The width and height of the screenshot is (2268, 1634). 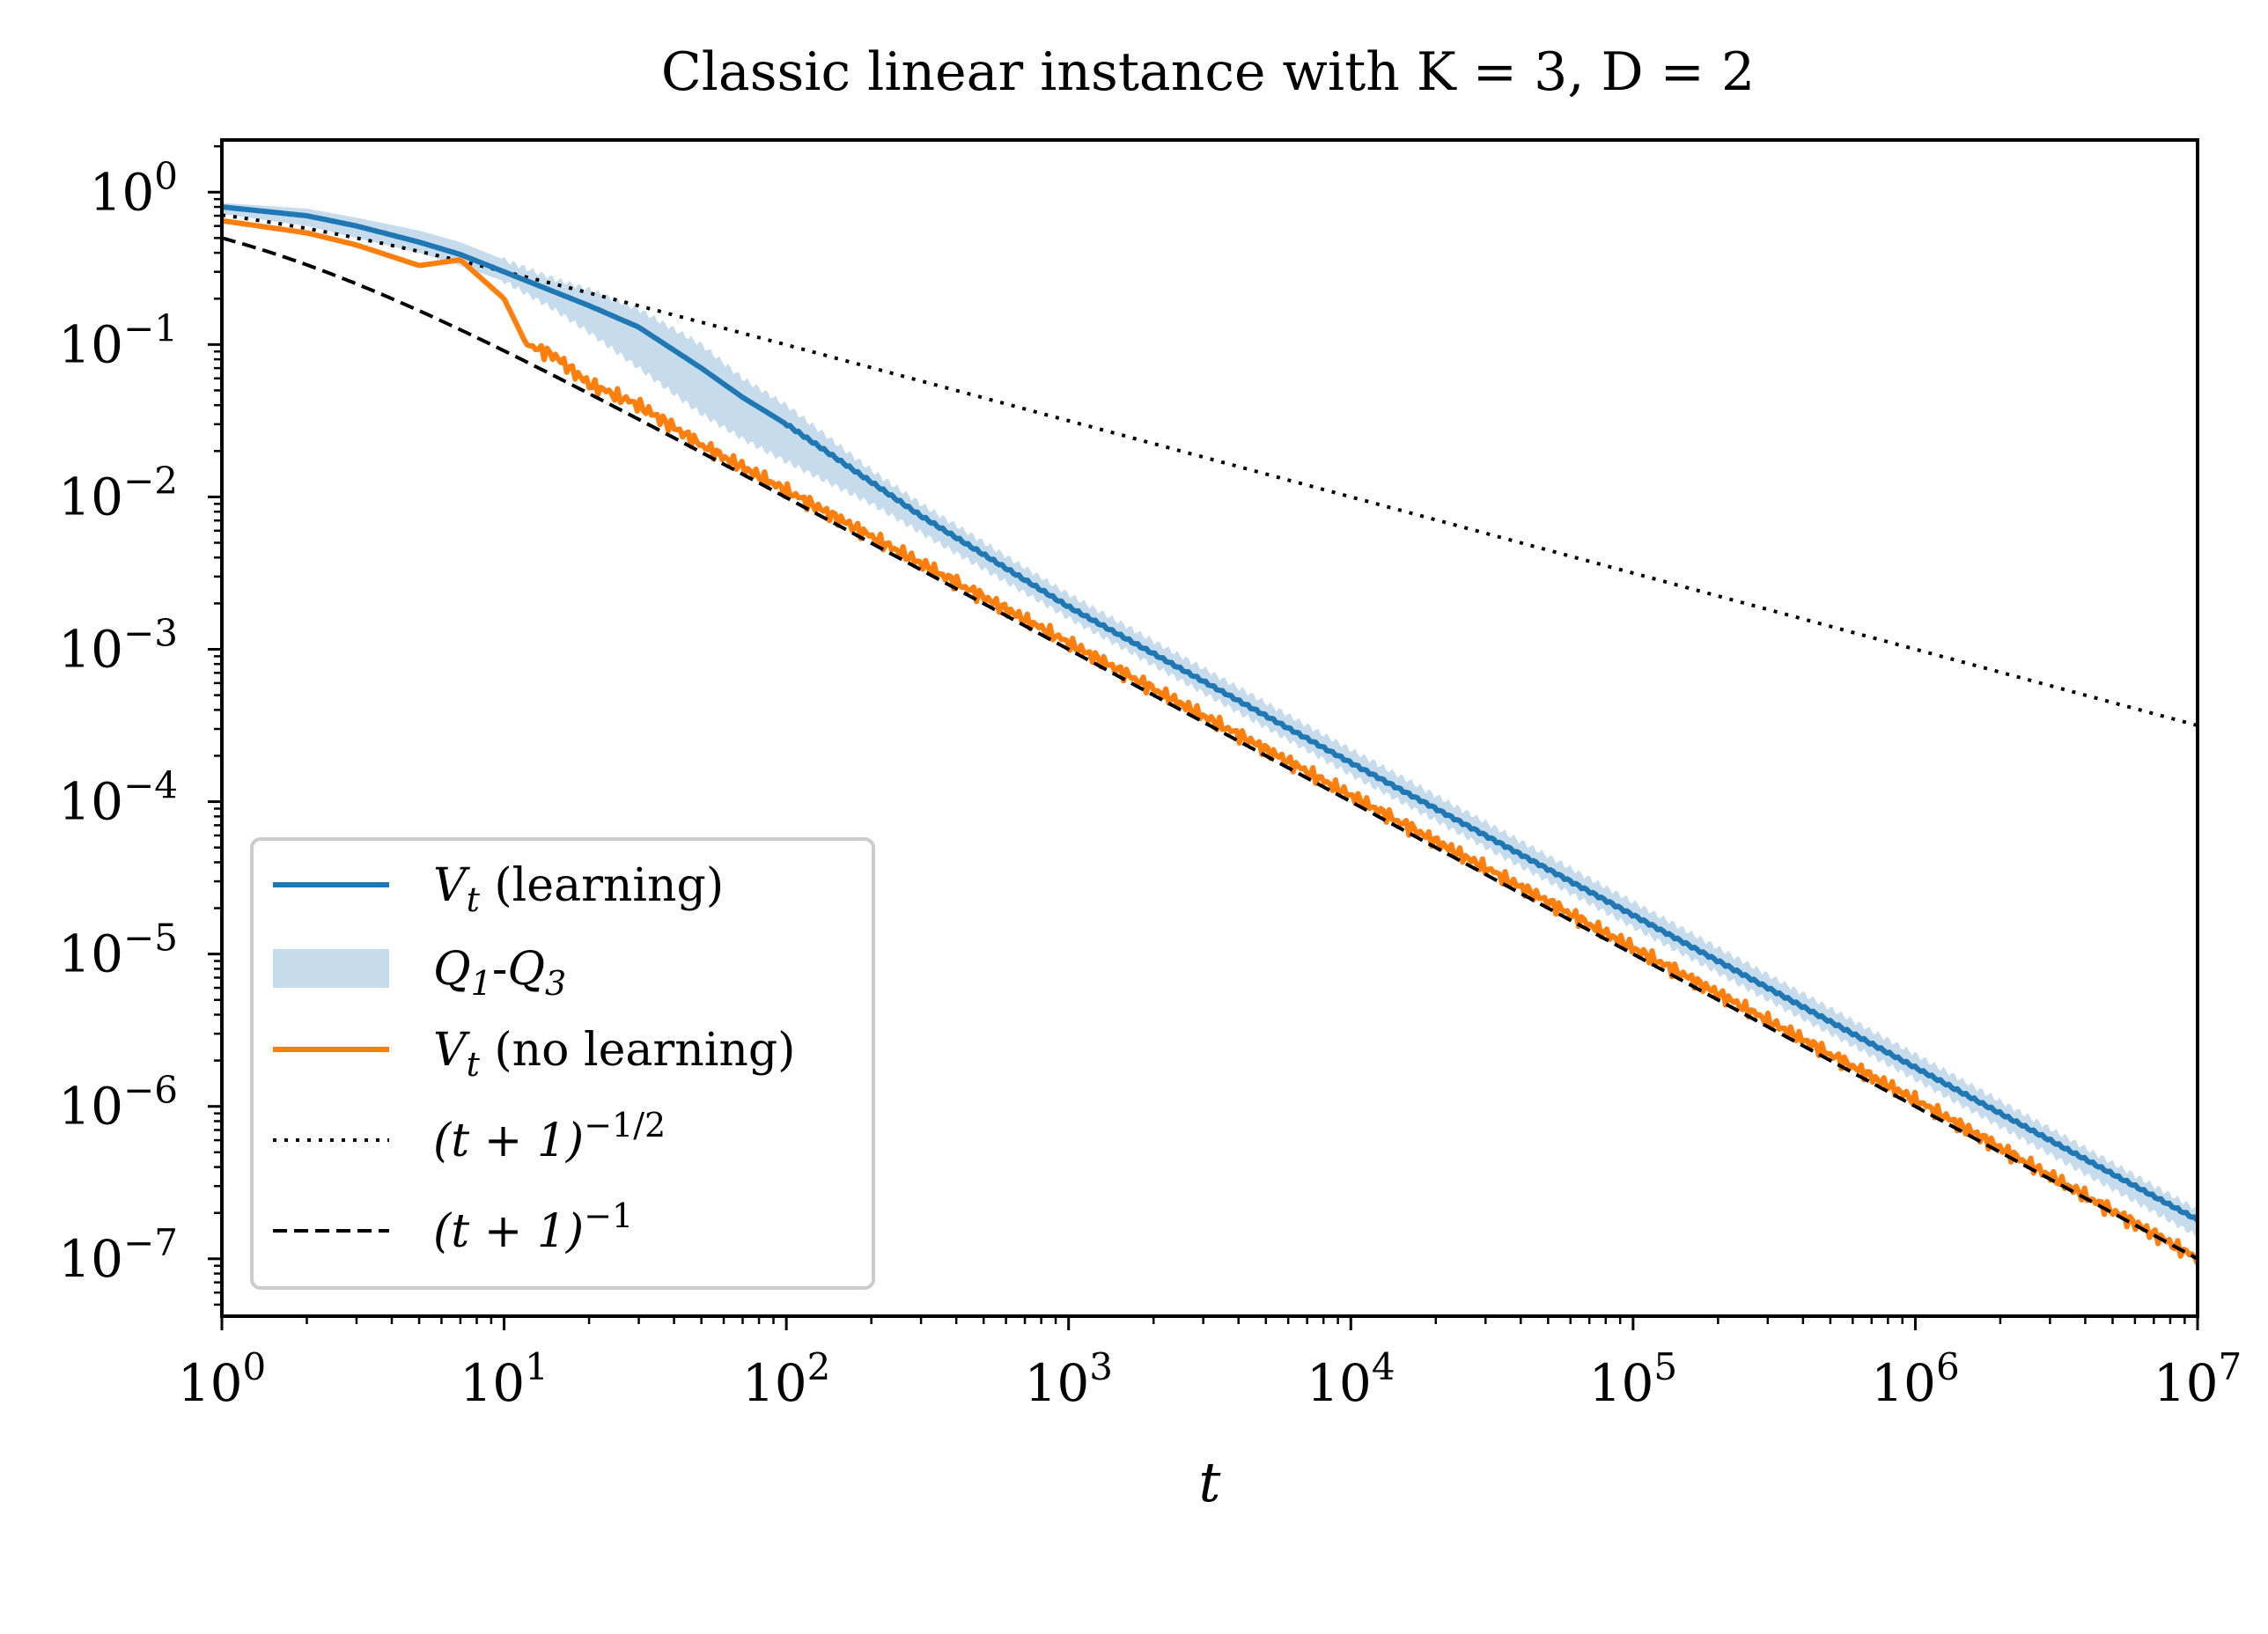 I want to click on y-tick-label: 10⁻⁷, so click(x=118, y=1255).